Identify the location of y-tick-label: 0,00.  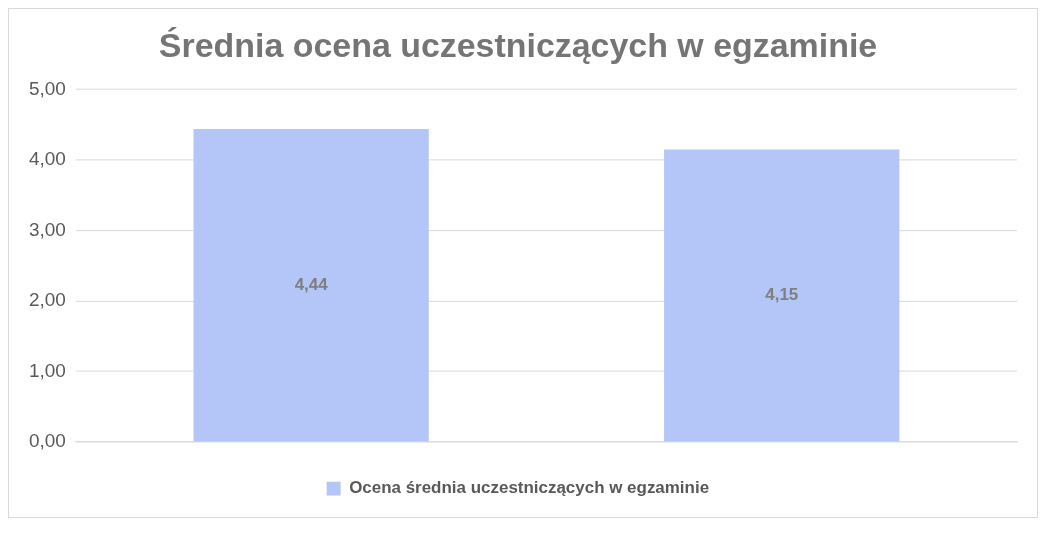
(47, 441).